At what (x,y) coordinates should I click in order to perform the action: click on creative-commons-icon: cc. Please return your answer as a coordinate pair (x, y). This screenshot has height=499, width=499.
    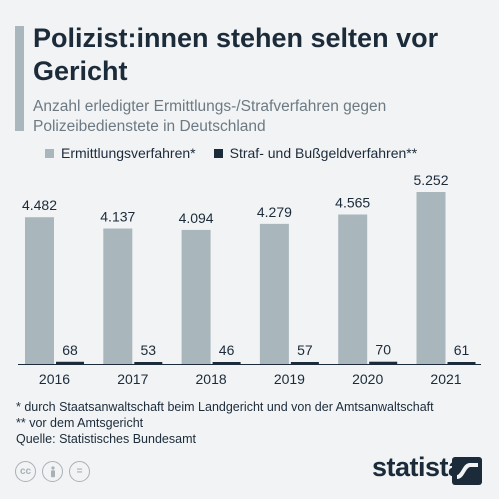
    Looking at the image, I should click on (25, 471).